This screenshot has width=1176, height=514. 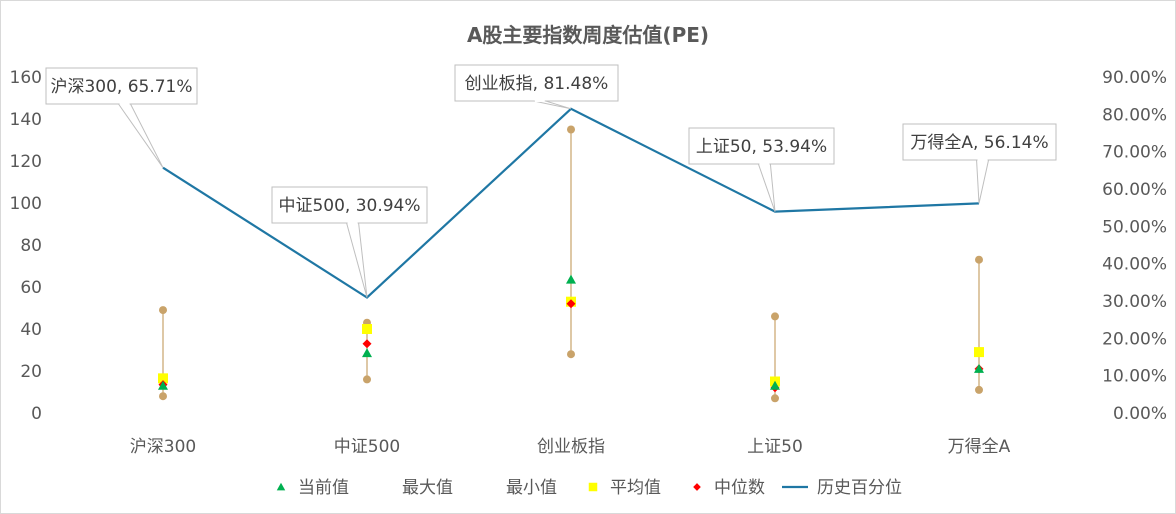 I want to click on right-tick-label: 10.00%, so click(x=1134, y=377).